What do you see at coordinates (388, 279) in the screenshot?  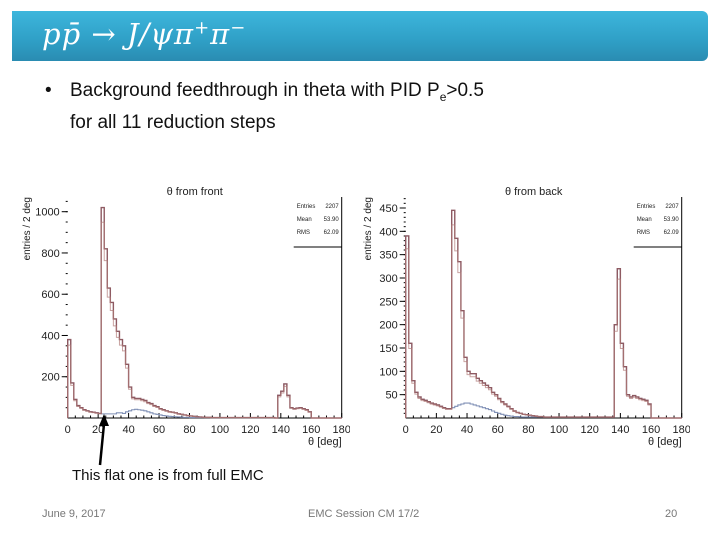 I see `y-tick-label: 300` at bounding box center [388, 279].